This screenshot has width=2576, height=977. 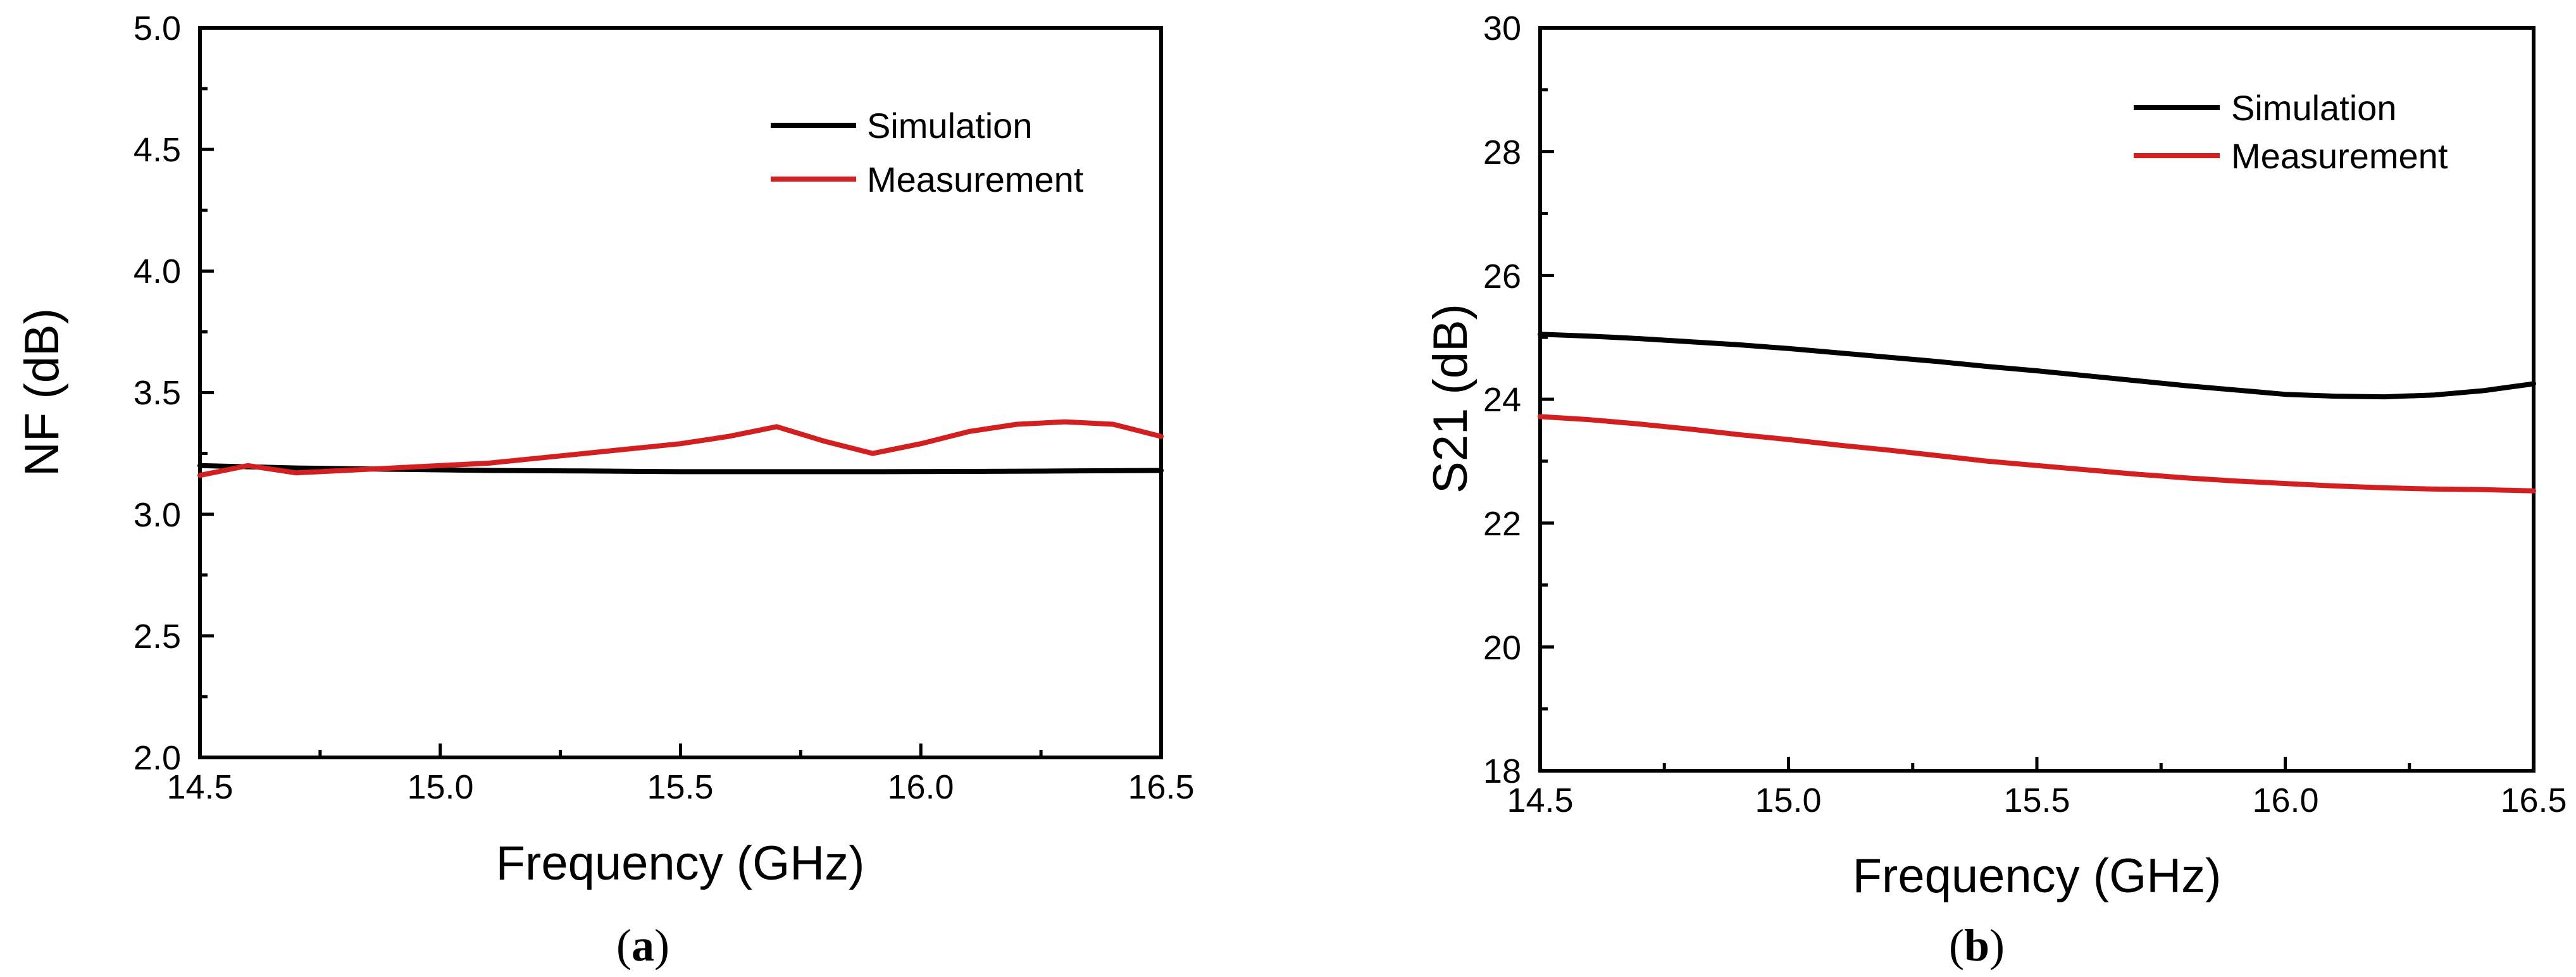 I want to click on y-tick-label: 3.0, so click(x=157, y=515).